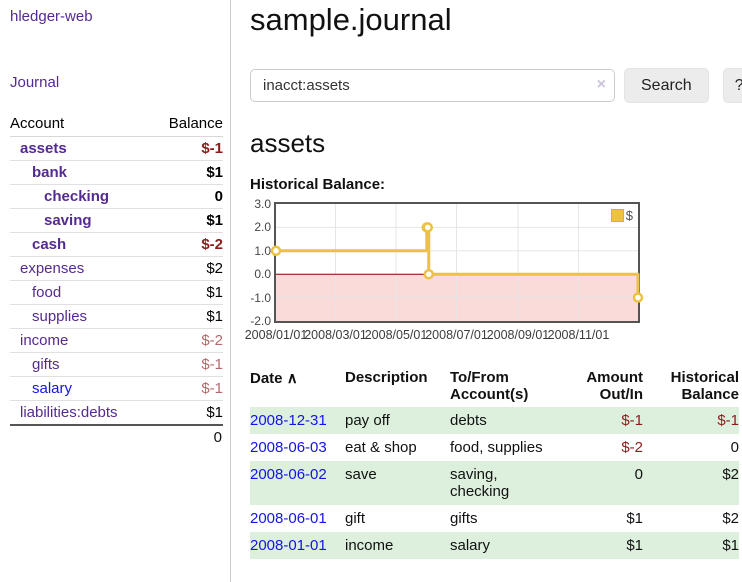 The image size is (742, 582). I want to click on account-row-salary: salary $-1, so click(116, 388).